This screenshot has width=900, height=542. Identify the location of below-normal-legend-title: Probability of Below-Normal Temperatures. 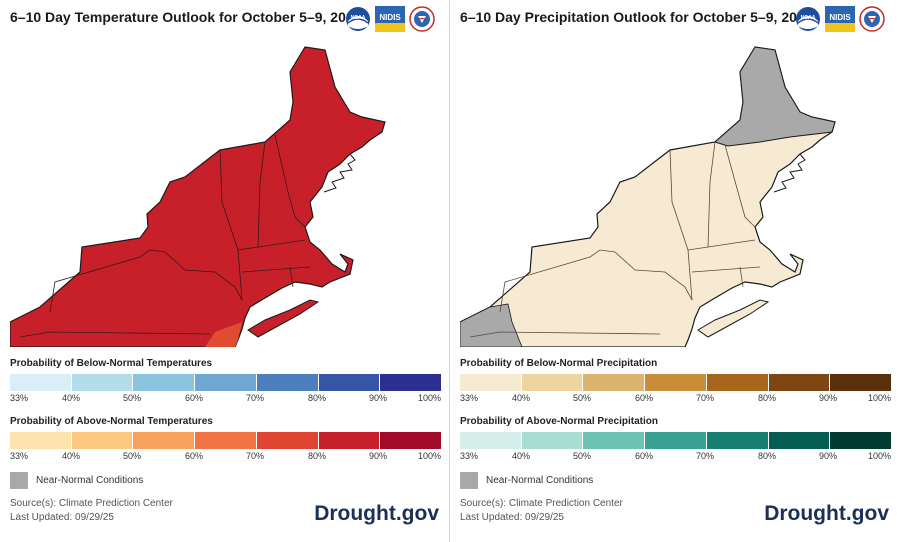
(111, 363).